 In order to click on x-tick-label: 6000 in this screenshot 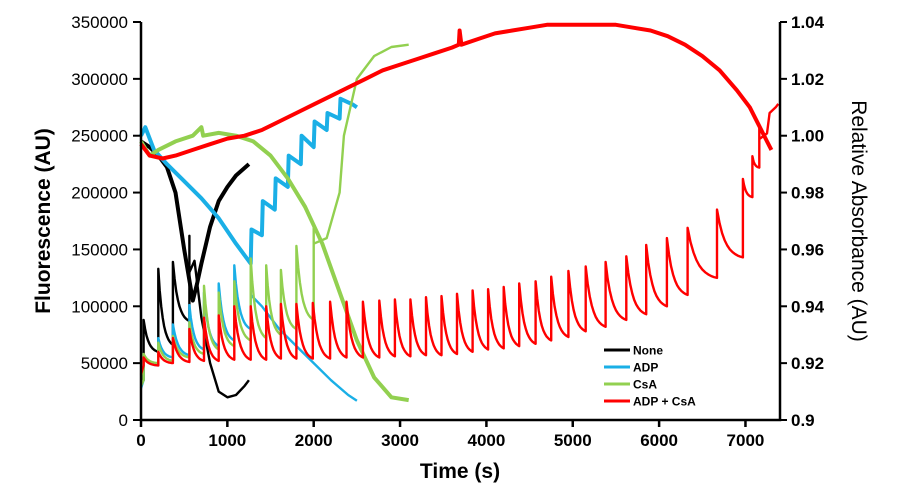, I will do `click(659, 440)`.